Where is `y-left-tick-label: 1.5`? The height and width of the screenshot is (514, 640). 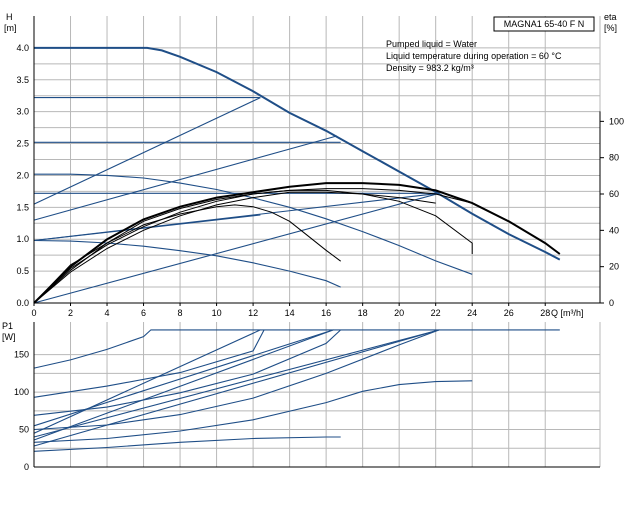 y-left-tick-label: 1.5 is located at coordinates (22, 207).